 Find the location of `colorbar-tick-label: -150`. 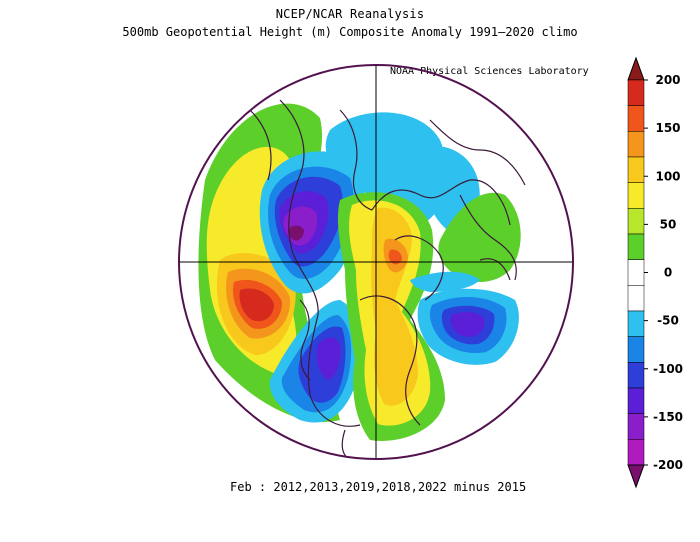

colorbar-tick-label: -150 is located at coordinates (668, 417).